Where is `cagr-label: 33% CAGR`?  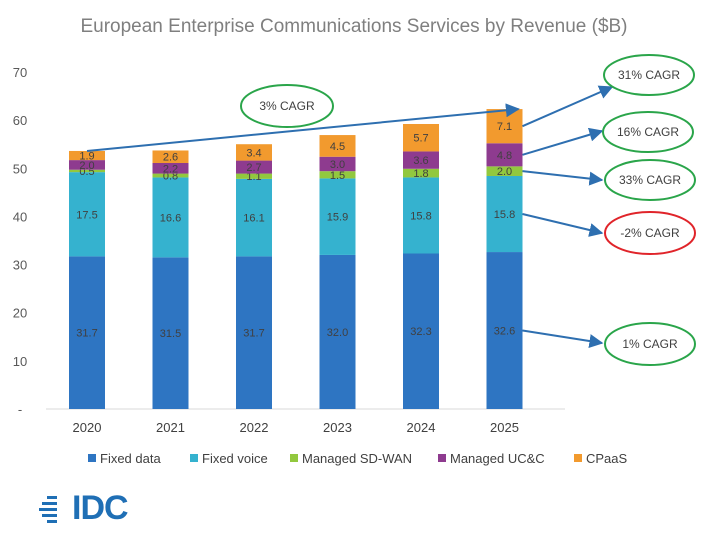 cagr-label: 33% CAGR is located at coordinates (650, 180).